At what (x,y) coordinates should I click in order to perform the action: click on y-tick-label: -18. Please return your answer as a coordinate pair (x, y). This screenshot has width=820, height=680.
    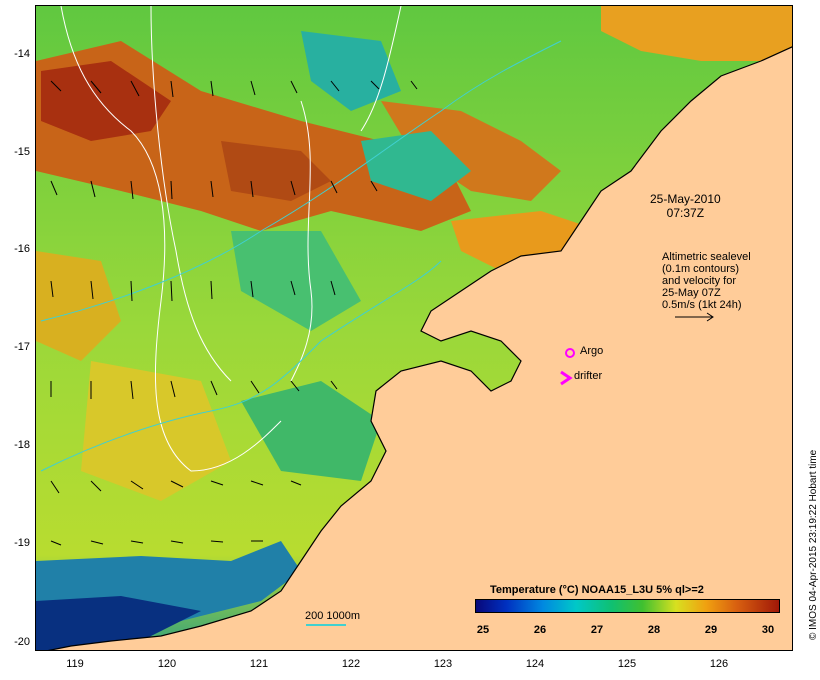
    Looking at the image, I should click on (22, 445).